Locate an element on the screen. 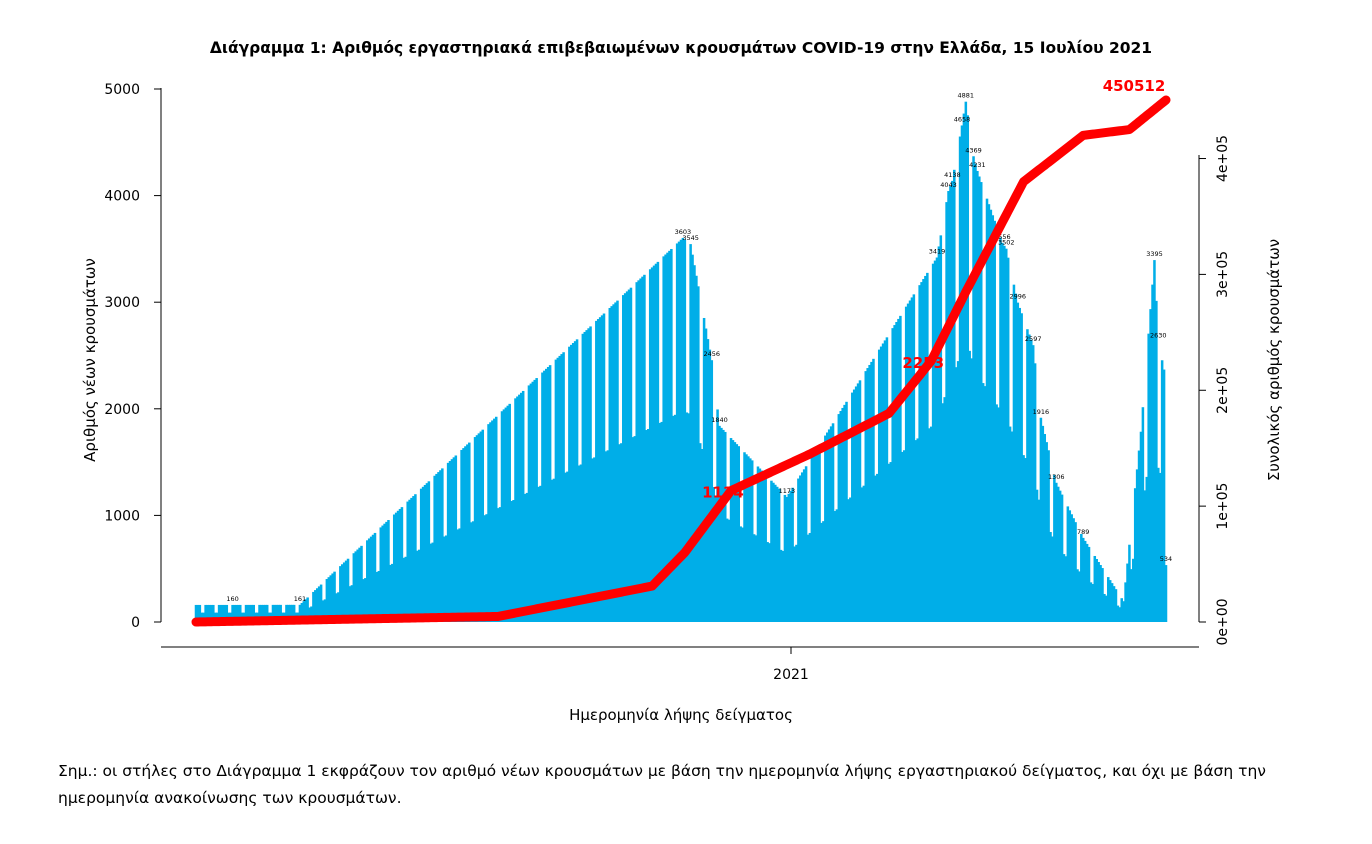 This screenshot has width=1372, height=844. bar-value-label: 4138 is located at coordinates (952, 175).